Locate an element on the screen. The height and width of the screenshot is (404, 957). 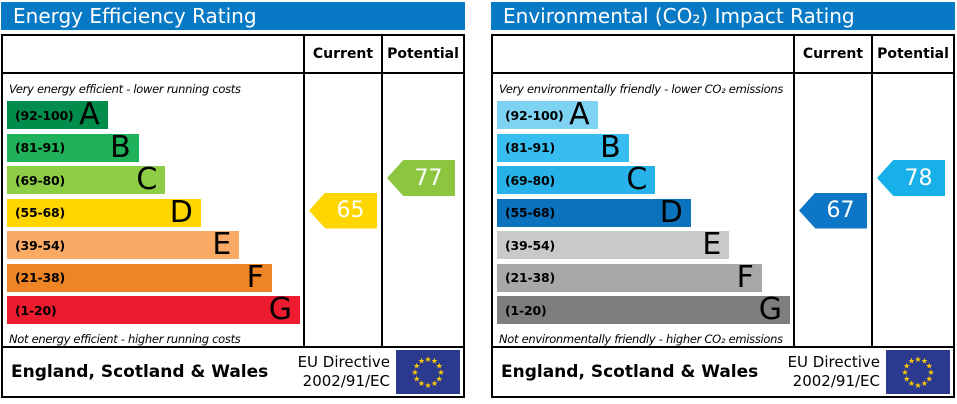
band-range: (21-38) is located at coordinates (530, 277).